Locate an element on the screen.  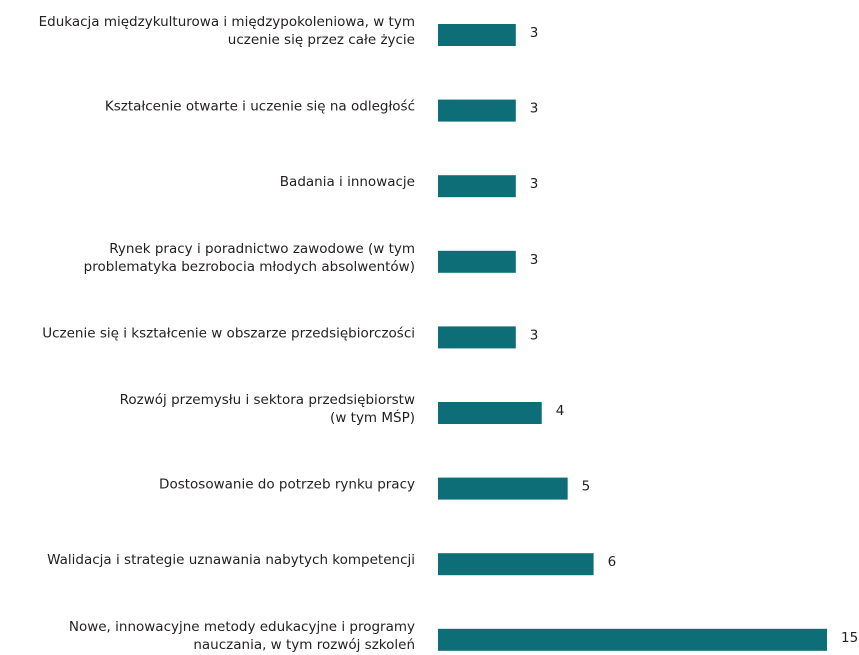
value-label: 6 is located at coordinates (612, 562).